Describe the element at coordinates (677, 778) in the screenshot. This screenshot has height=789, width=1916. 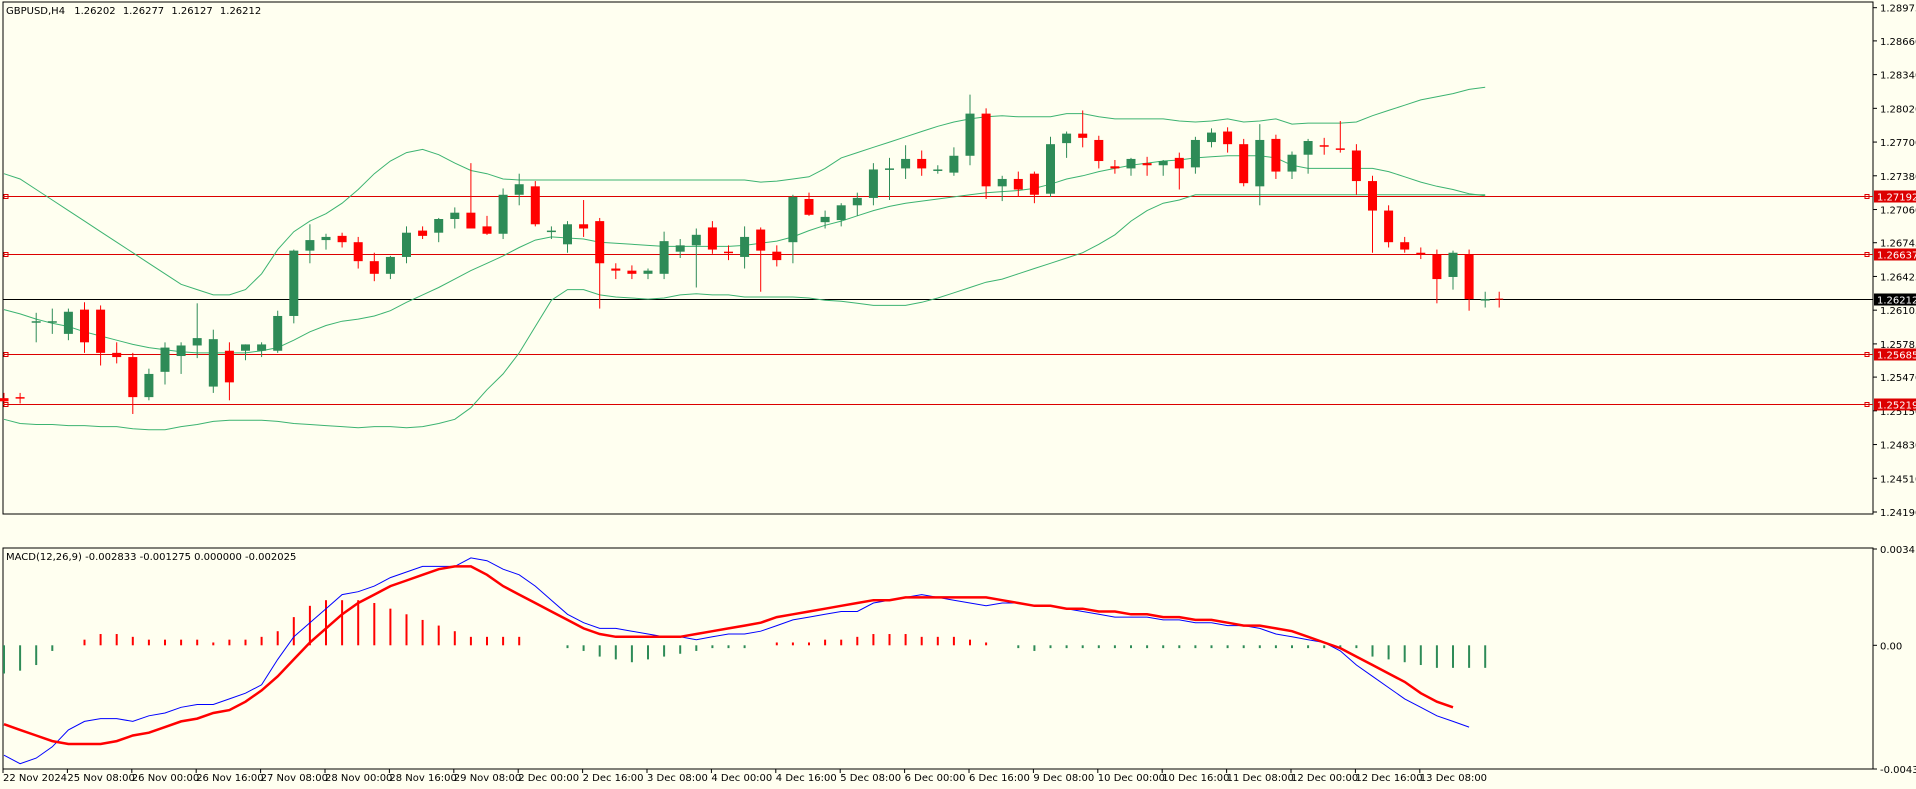
I see `time-label: 3 Dec 08:00` at that location.